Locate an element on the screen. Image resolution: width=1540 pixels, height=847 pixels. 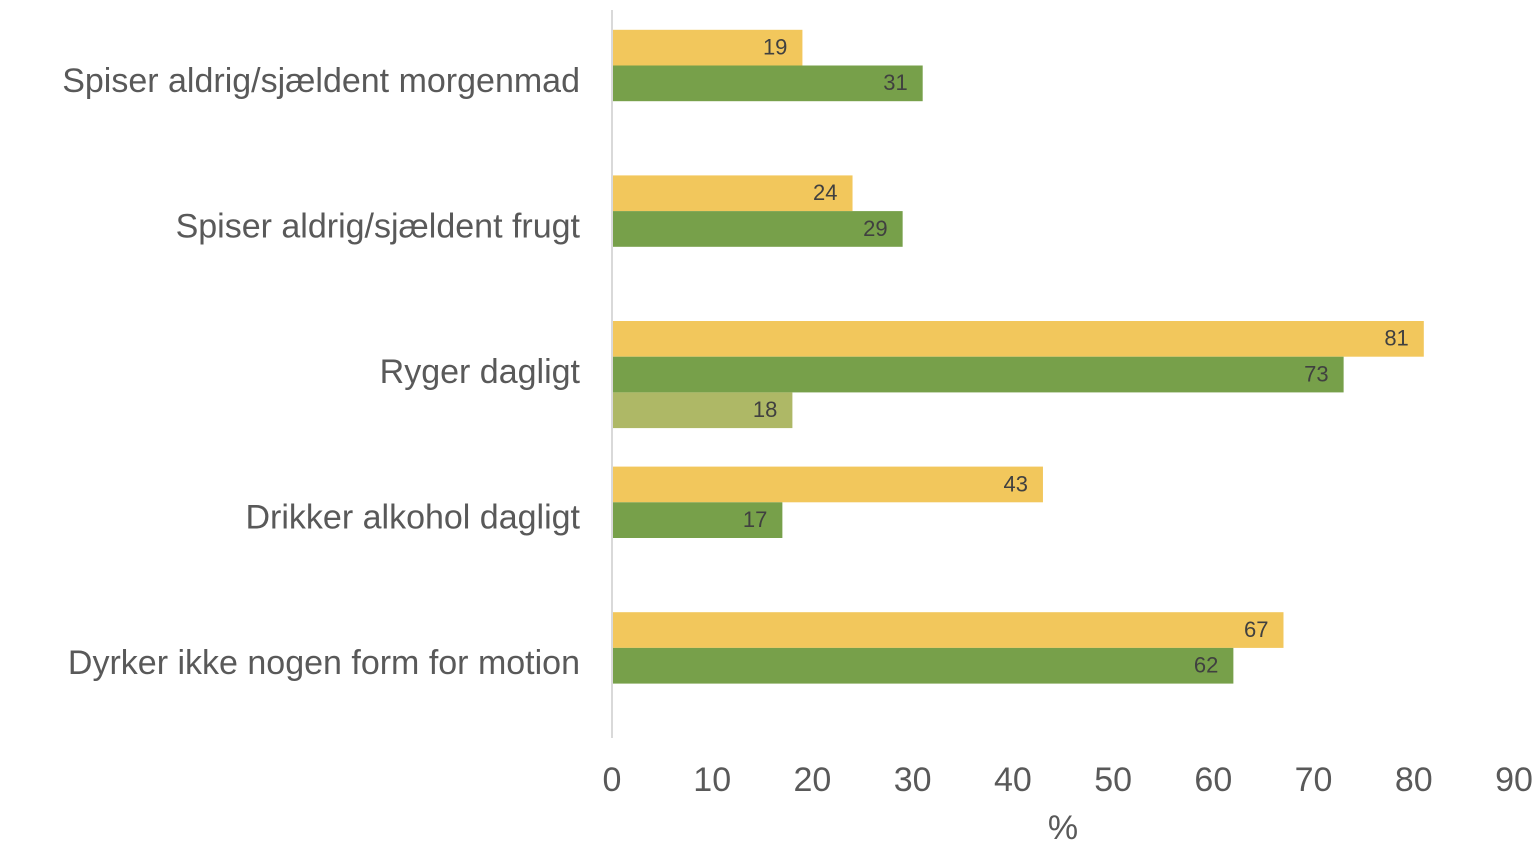
y-tick-label: Drikker alkohol dagligt is located at coordinates (413, 518).